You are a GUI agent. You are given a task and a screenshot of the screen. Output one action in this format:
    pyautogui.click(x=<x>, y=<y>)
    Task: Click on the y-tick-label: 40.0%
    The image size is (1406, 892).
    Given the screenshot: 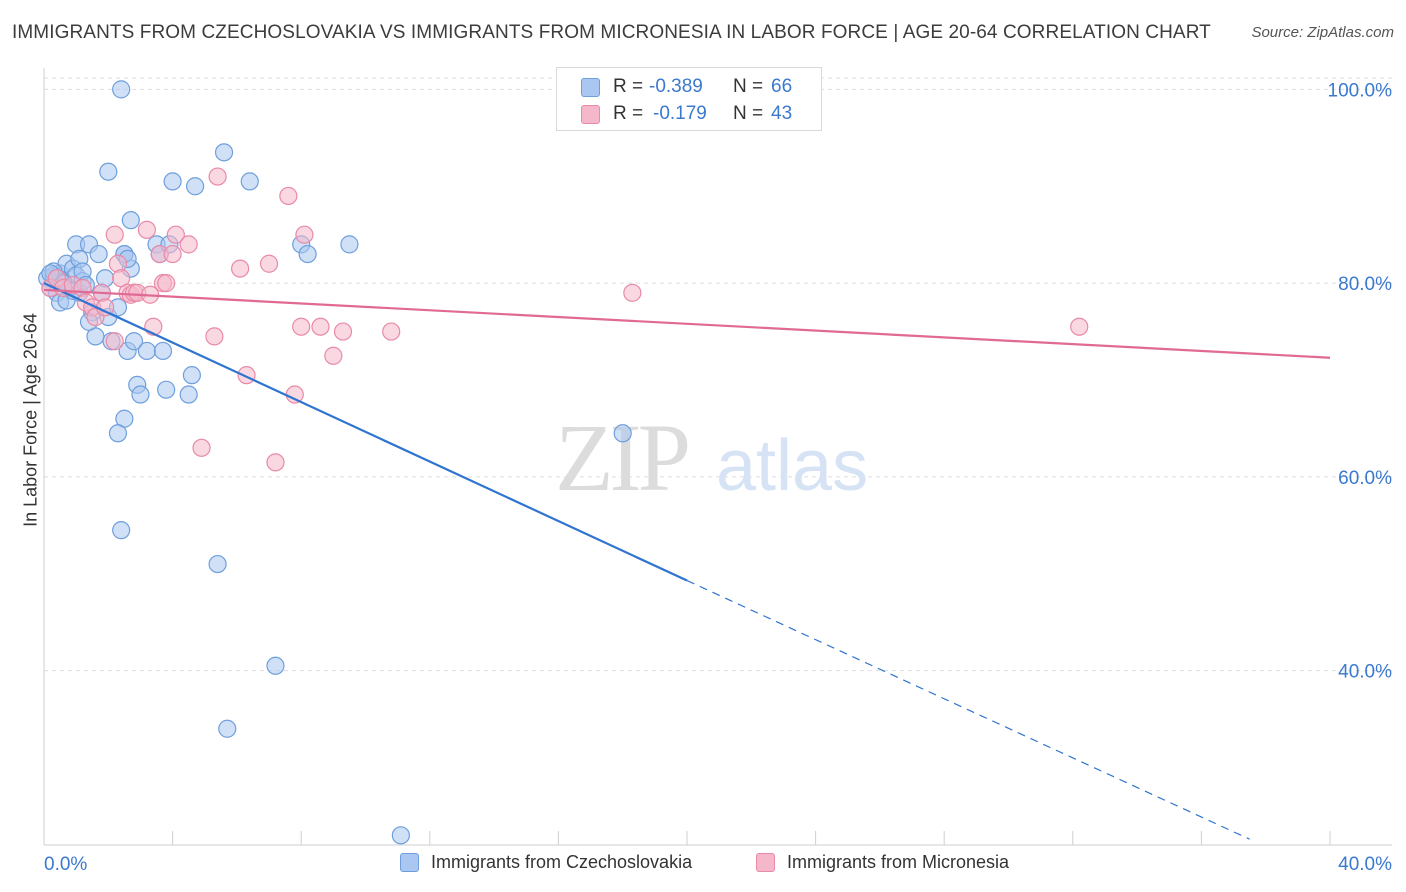 What is the action you would take?
    pyautogui.click(x=1365, y=672)
    